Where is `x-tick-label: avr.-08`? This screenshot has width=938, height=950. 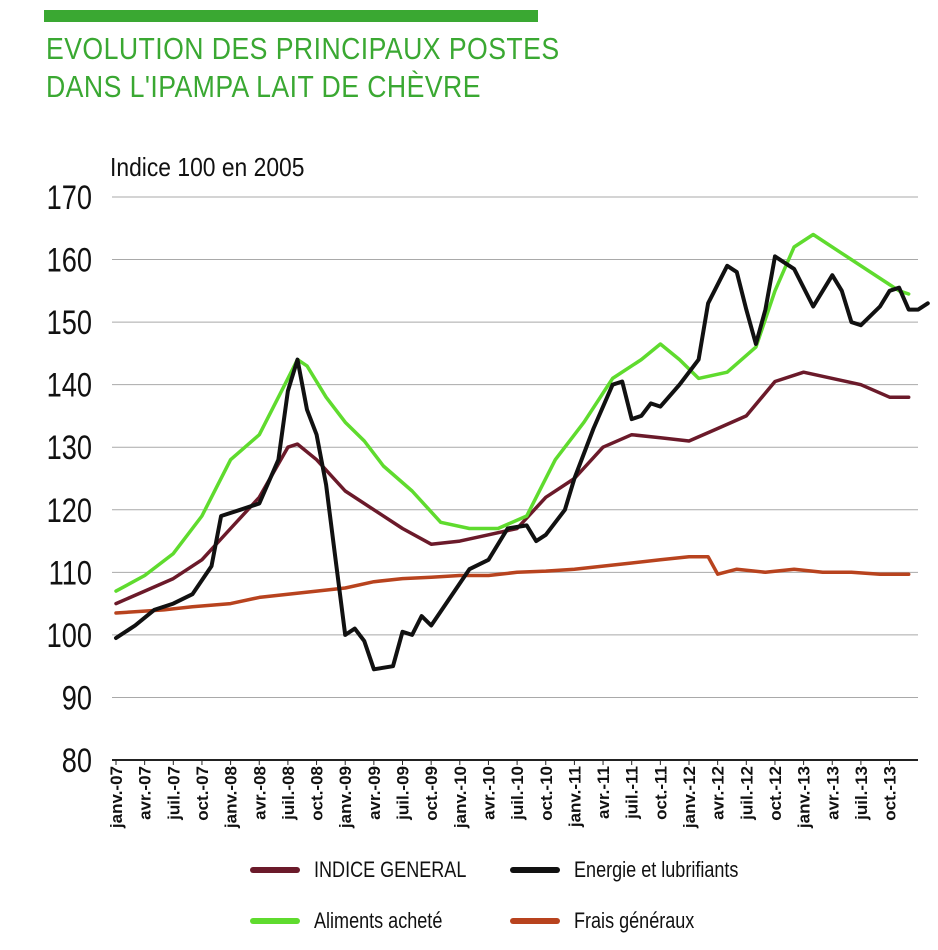
x-tick-label: avr.-08 is located at coordinates (259, 793).